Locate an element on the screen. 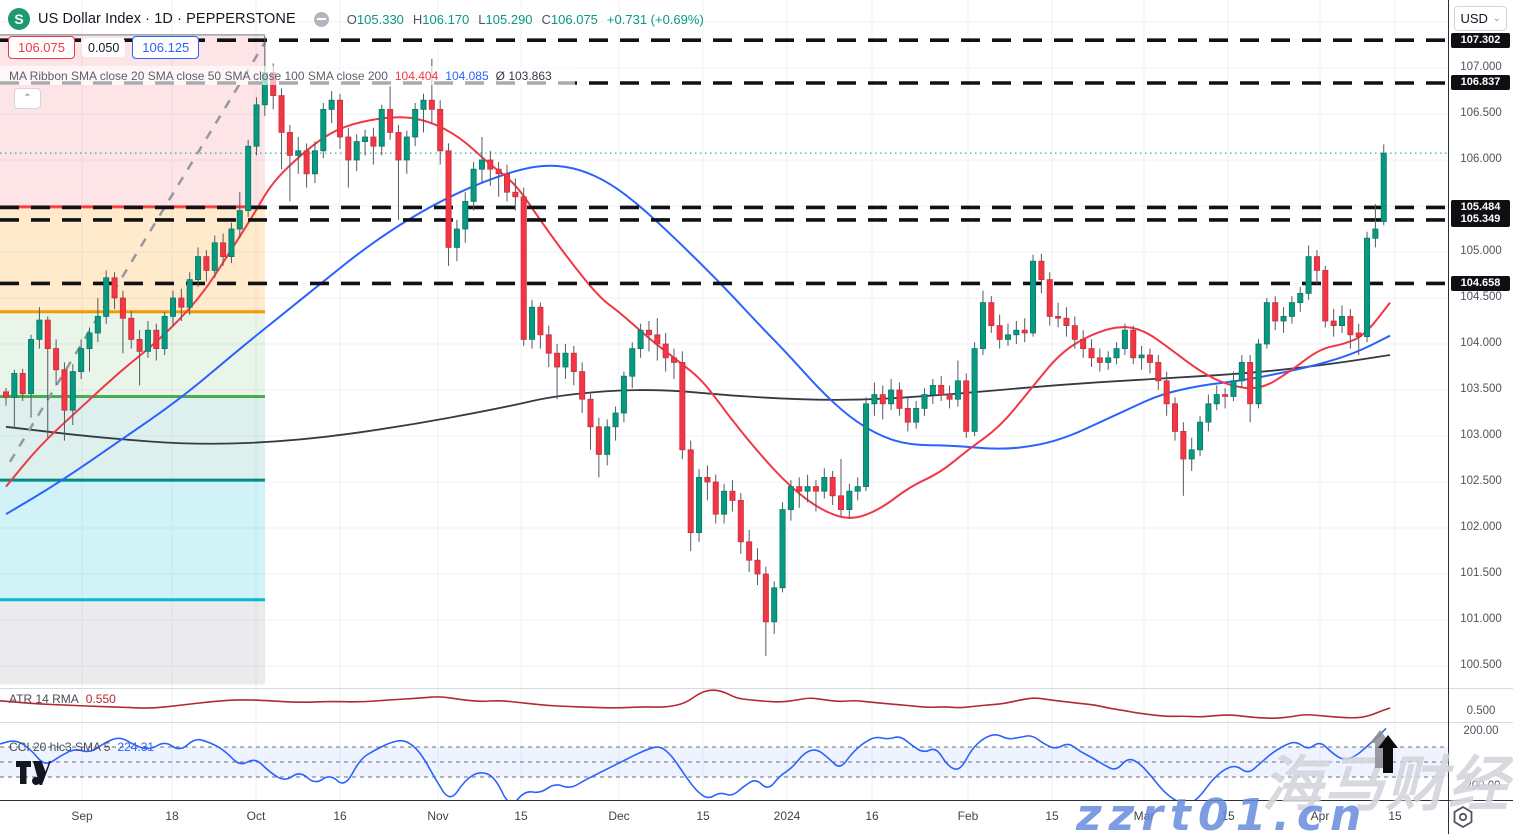 Image resolution: width=1513 pixels, height=834 pixels. open-value: 105.330 is located at coordinates (380, 19).